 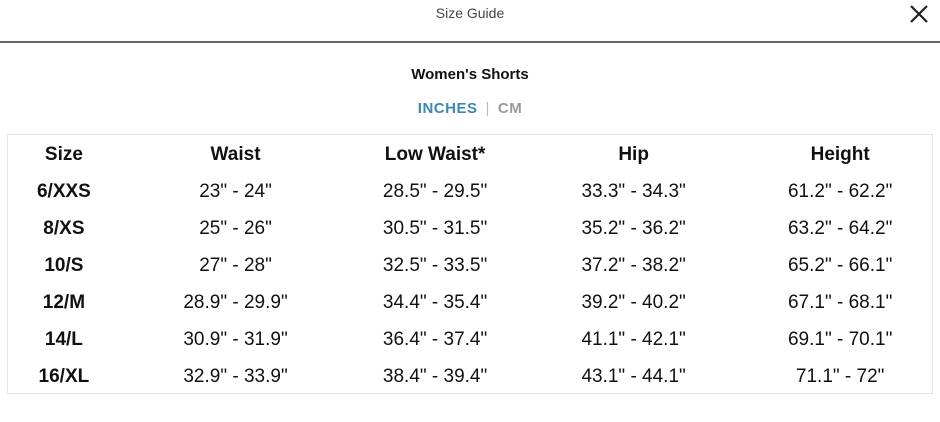 I want to click on measurement-cell: 63.2" - 64.2", so click(x=840, y=228).